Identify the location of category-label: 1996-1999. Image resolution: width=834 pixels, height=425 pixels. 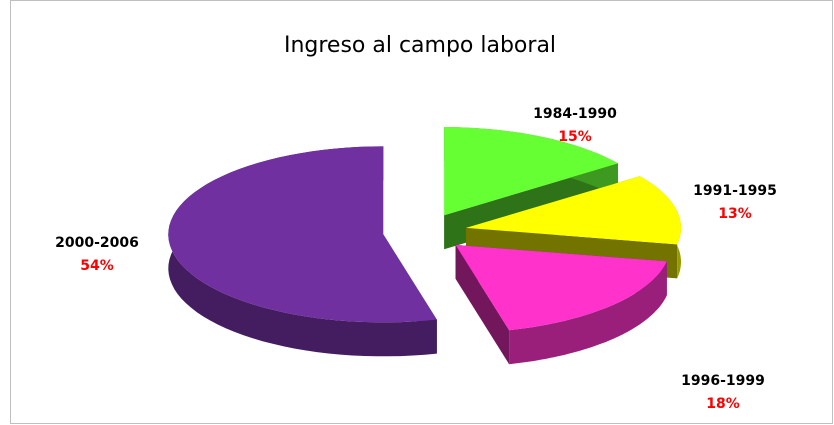
(723, 381).